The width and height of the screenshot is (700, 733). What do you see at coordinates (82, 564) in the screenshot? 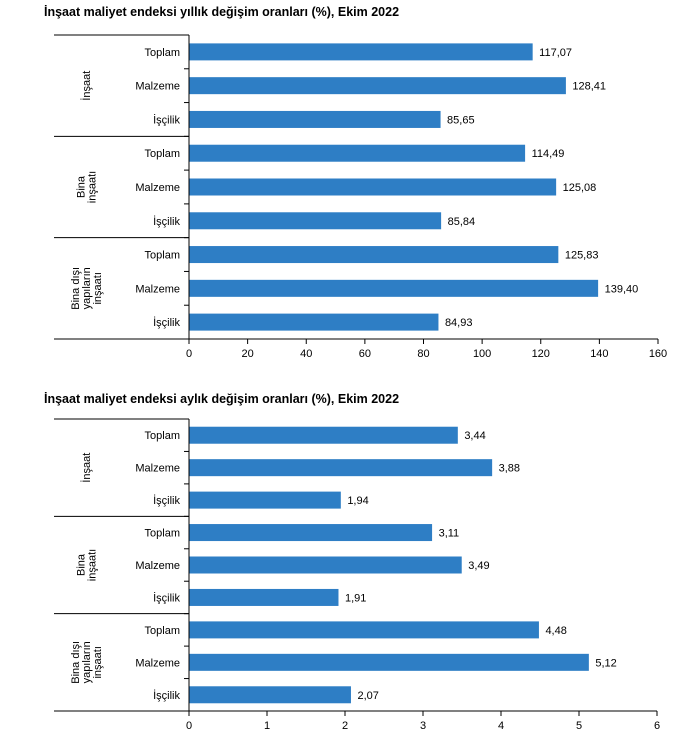
I see `monthly-group-label-line: Bina` at bounding box center [82, 564].